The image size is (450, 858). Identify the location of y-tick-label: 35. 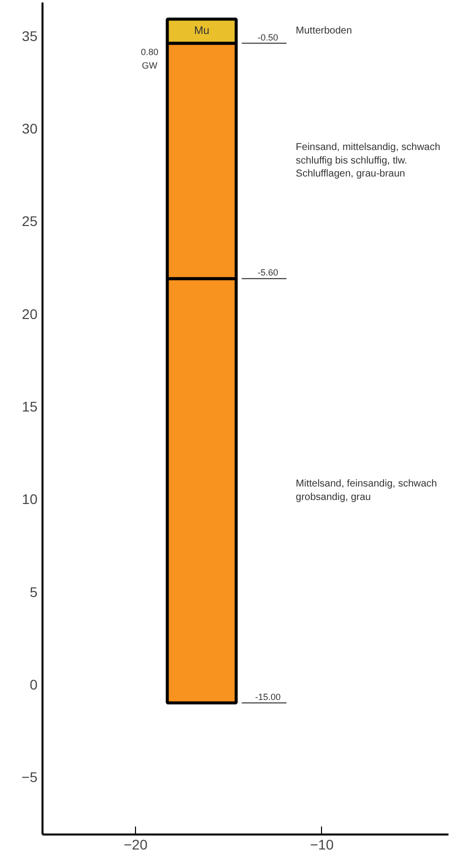
(30, 36).